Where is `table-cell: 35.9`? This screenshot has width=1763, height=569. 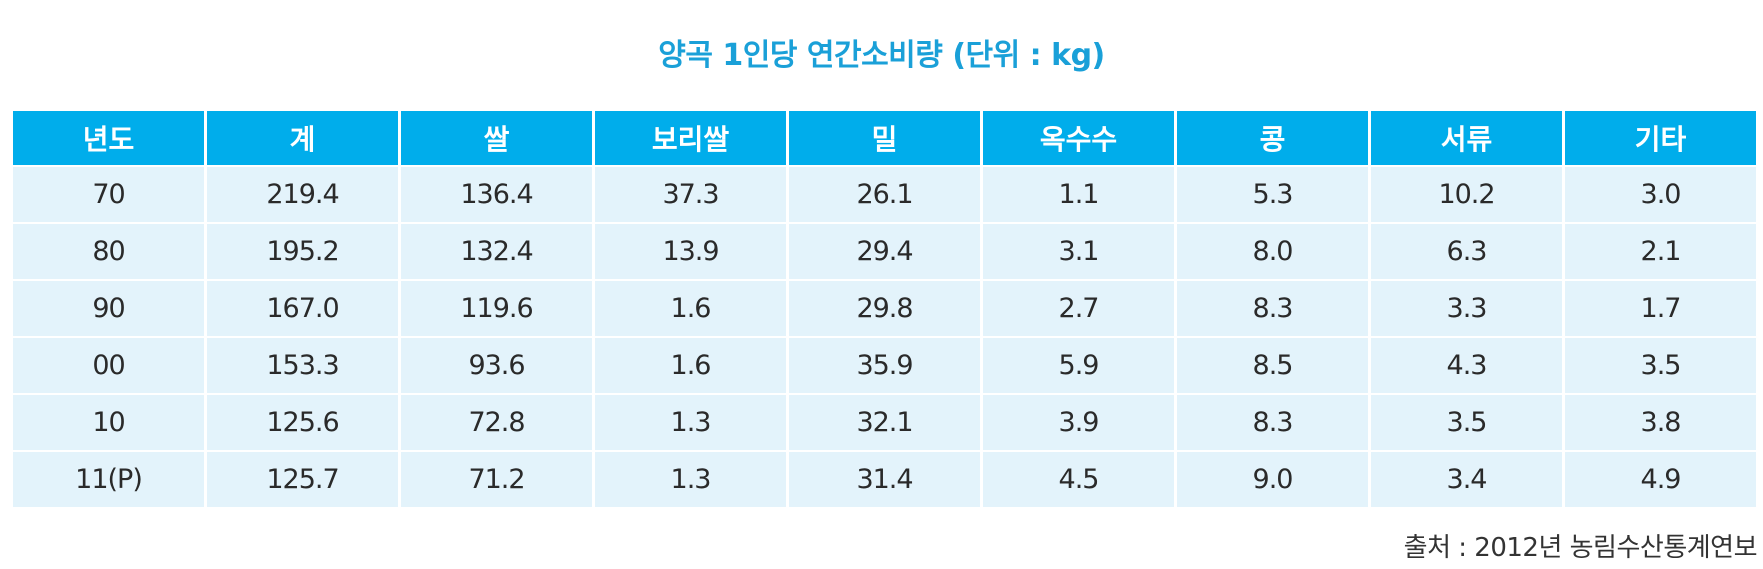
table-cell: 35.9 is located at coordinates (884, 365).